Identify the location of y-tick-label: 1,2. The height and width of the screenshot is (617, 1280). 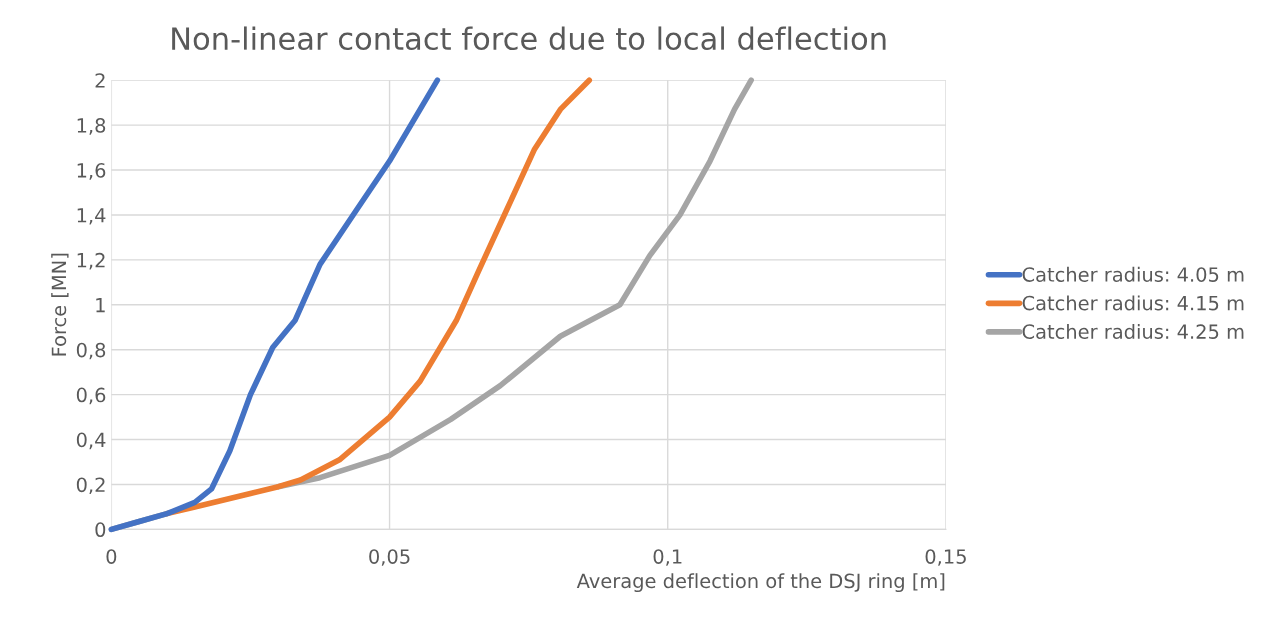
(91, 261).